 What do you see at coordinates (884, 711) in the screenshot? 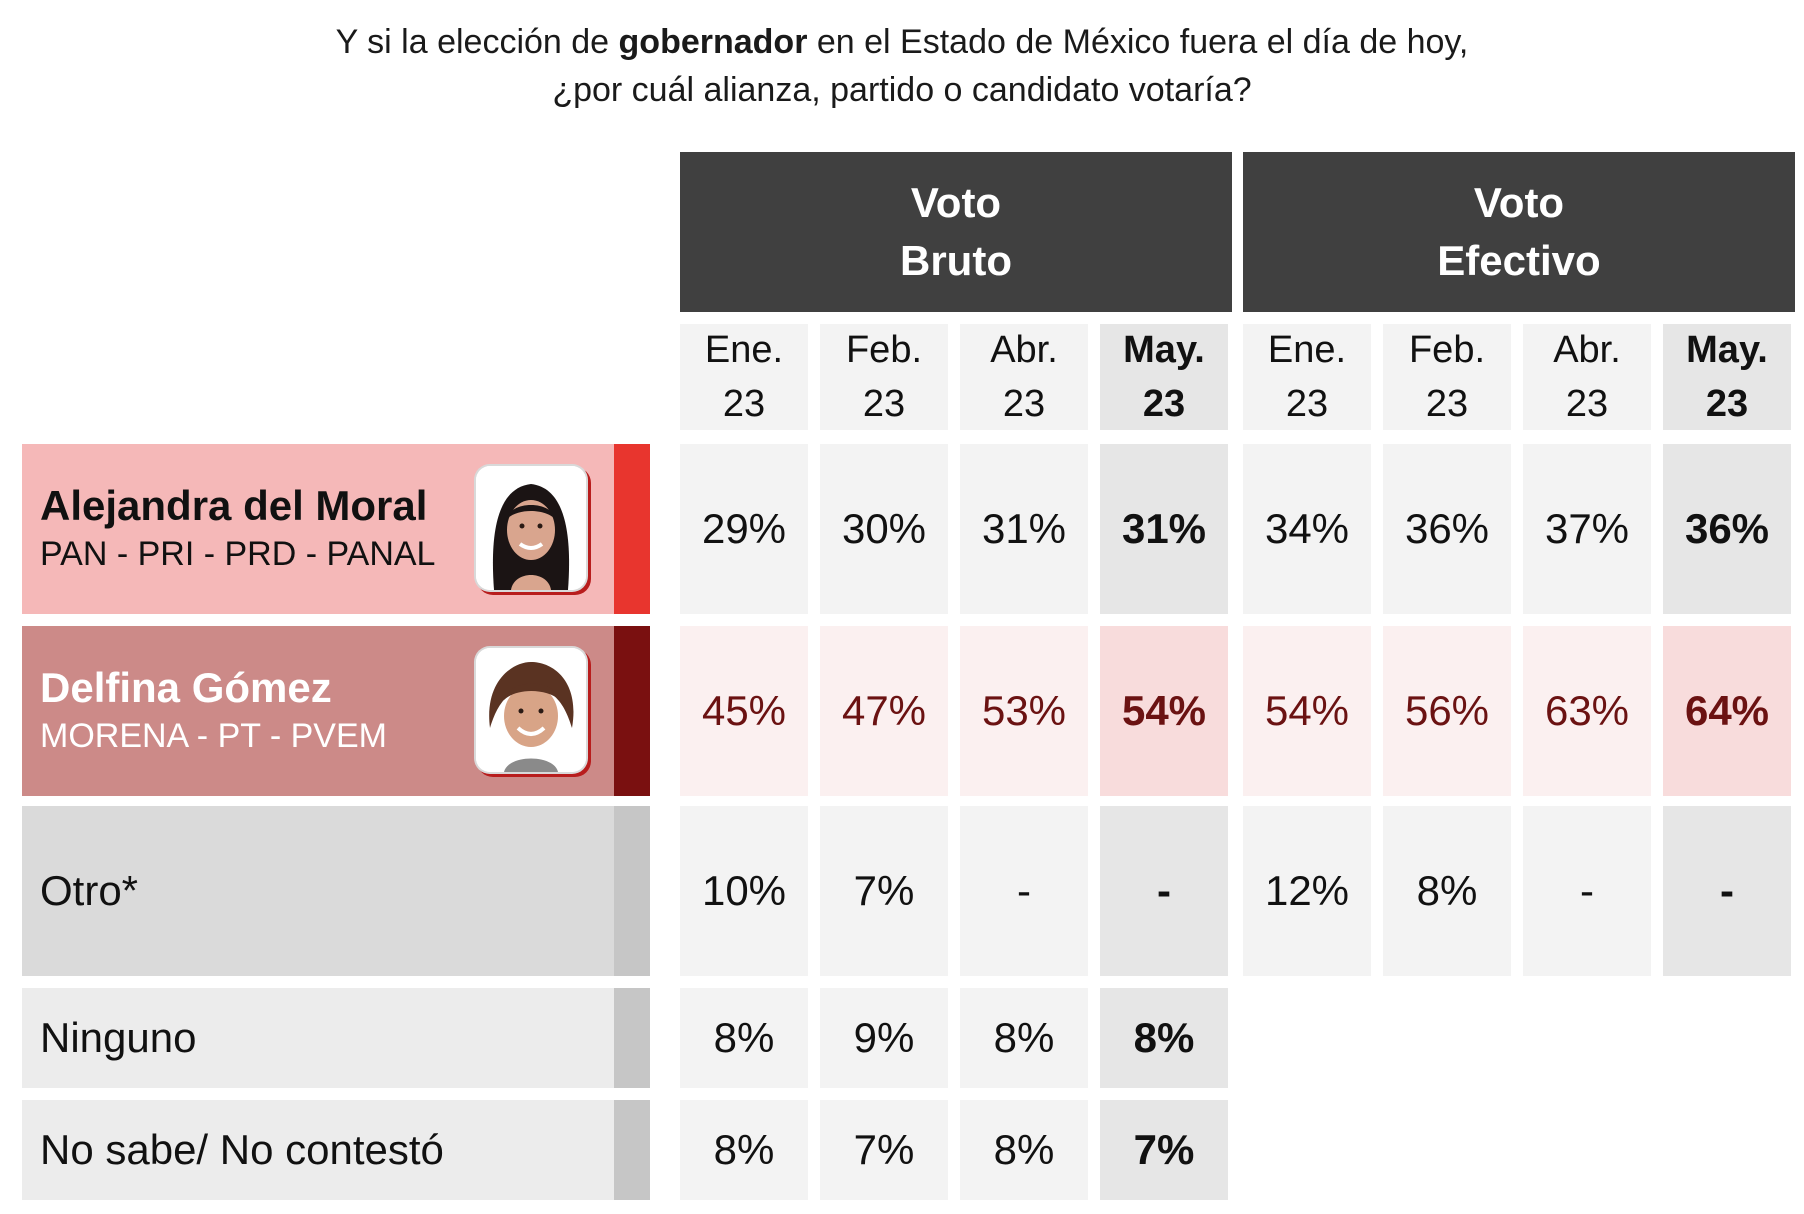
I see `voto-bruto-cell: 47%` at bounding box center [884, 711].